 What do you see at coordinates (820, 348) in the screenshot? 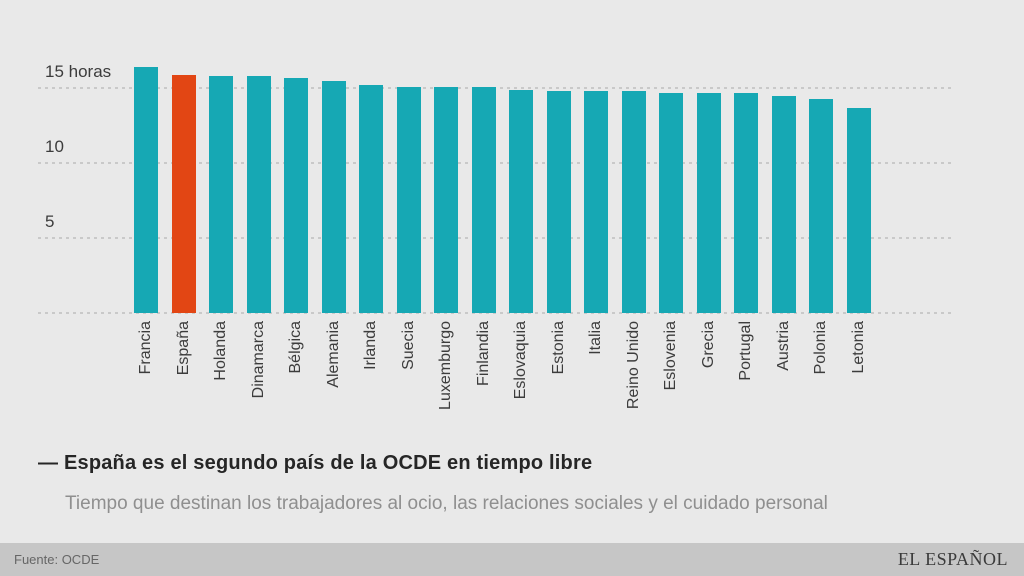
I see `x-label-Polonia: Polonia` at bounding box center [820, 348].